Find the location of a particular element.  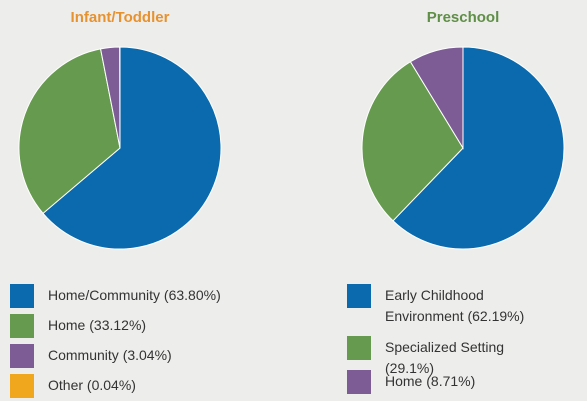

legend-value: (3.04%) is located at coordinates (147, 355).